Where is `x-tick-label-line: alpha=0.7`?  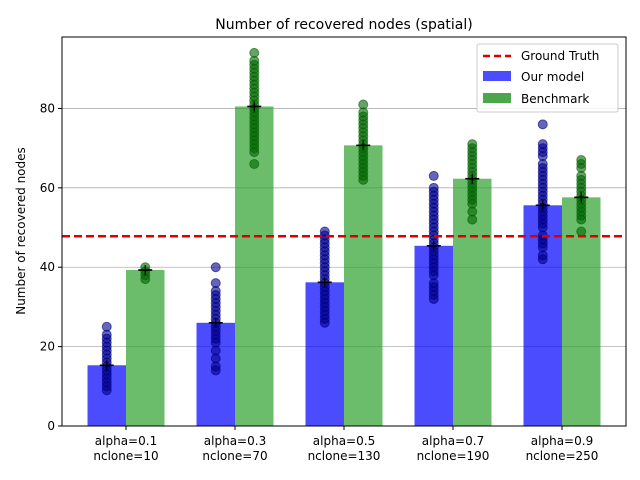
x-tick-label-line: alpha=0.7 is located at coordinates (453, 441).